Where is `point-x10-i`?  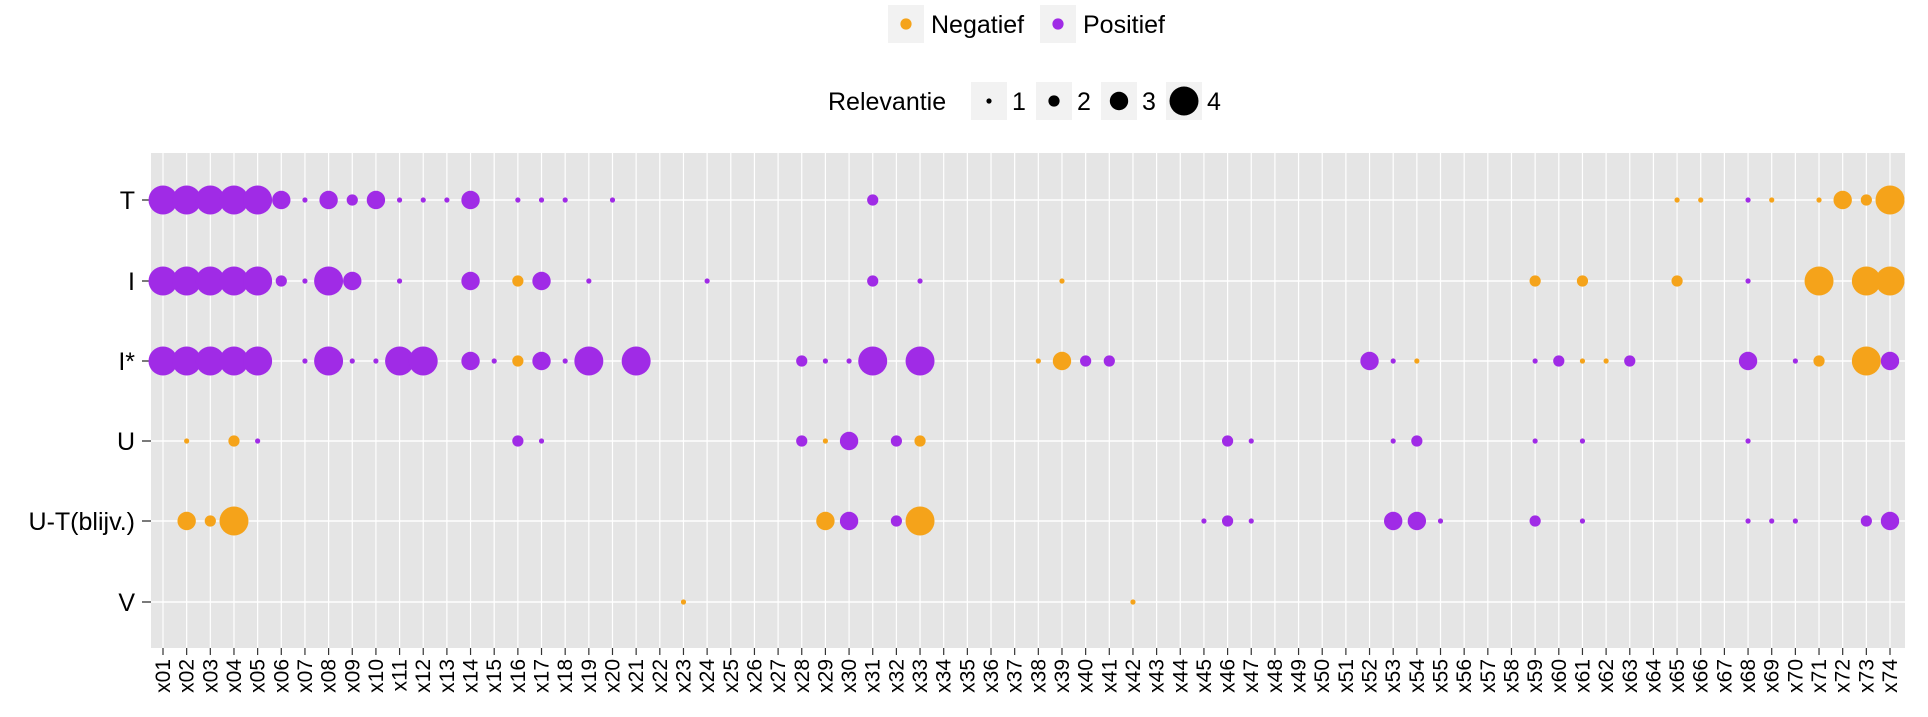 point-x10-i is located at coordinates (376, 361).